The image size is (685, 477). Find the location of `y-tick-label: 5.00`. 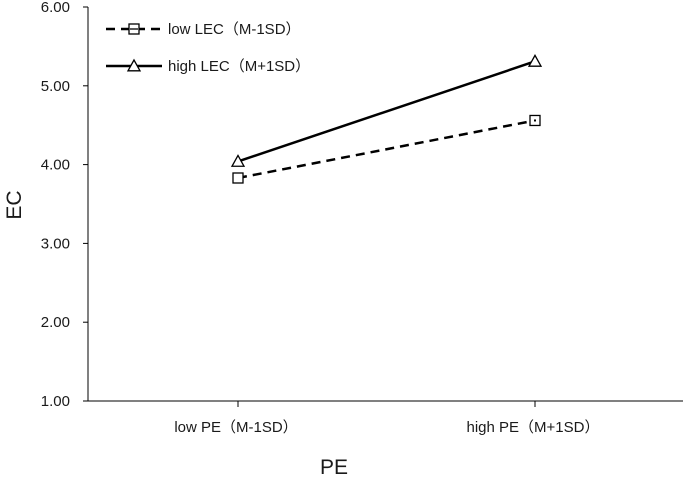

y-tick-label: 5.00 is located at coordinates (55, 86).